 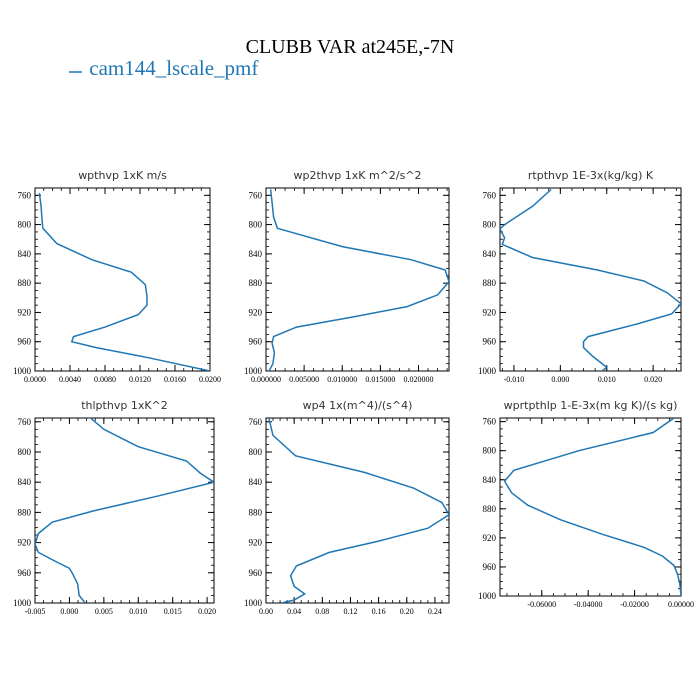 What do you see at coordinates (588, 604) in the screenshot?
I see `x-tick-label: -0.04000` at bounding box center [588, 604].